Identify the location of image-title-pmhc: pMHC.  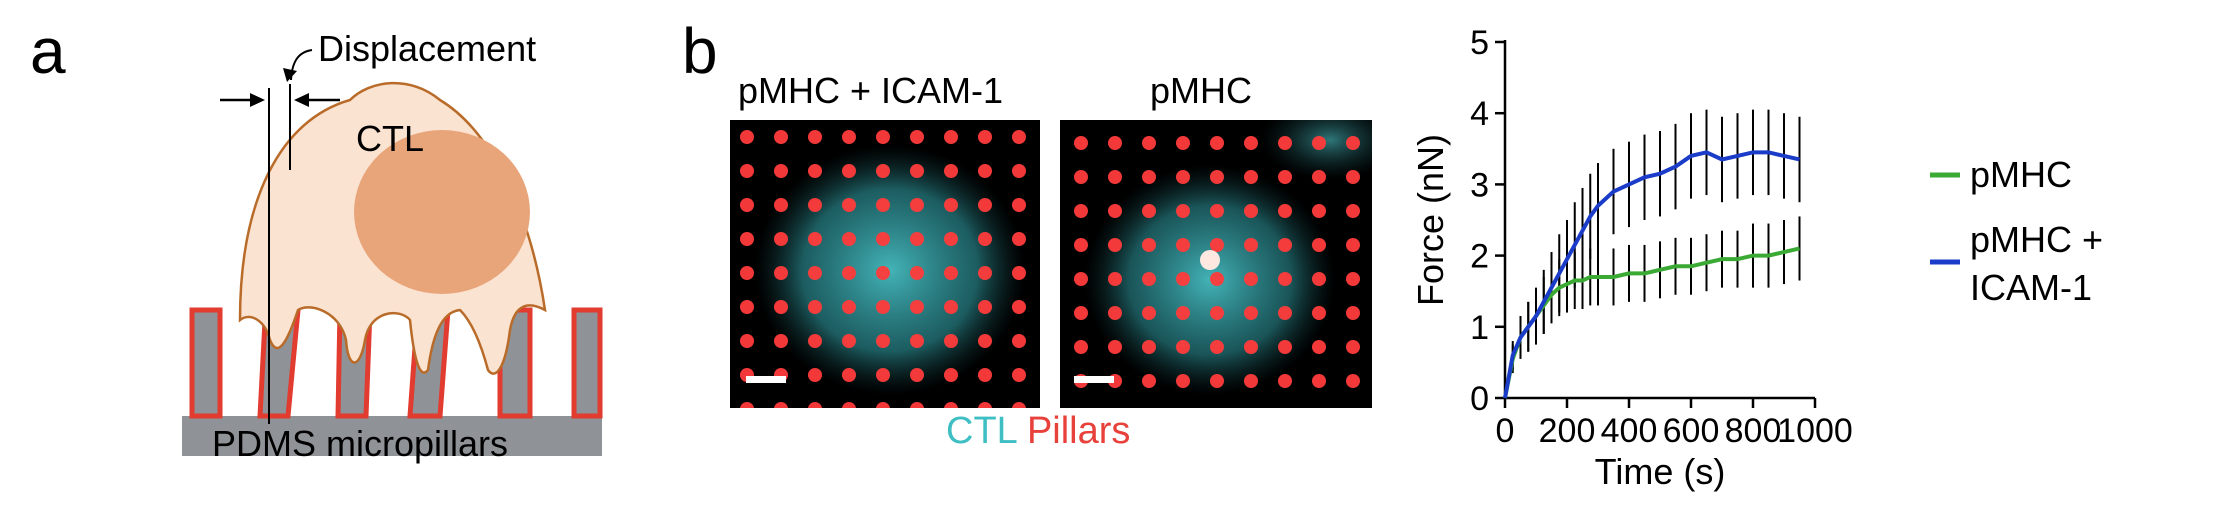
(1201, 90).